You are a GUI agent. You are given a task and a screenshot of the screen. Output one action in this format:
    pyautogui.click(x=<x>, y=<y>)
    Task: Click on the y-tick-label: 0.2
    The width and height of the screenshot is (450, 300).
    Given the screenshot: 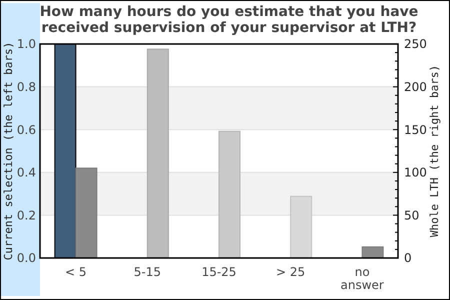 What is the action you would take?
    pyautogui.click(x=26, y=215)
    